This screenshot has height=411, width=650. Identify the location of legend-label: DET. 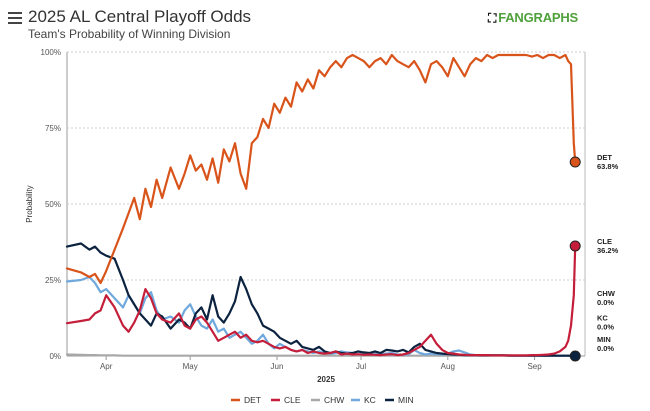
(252, 400).